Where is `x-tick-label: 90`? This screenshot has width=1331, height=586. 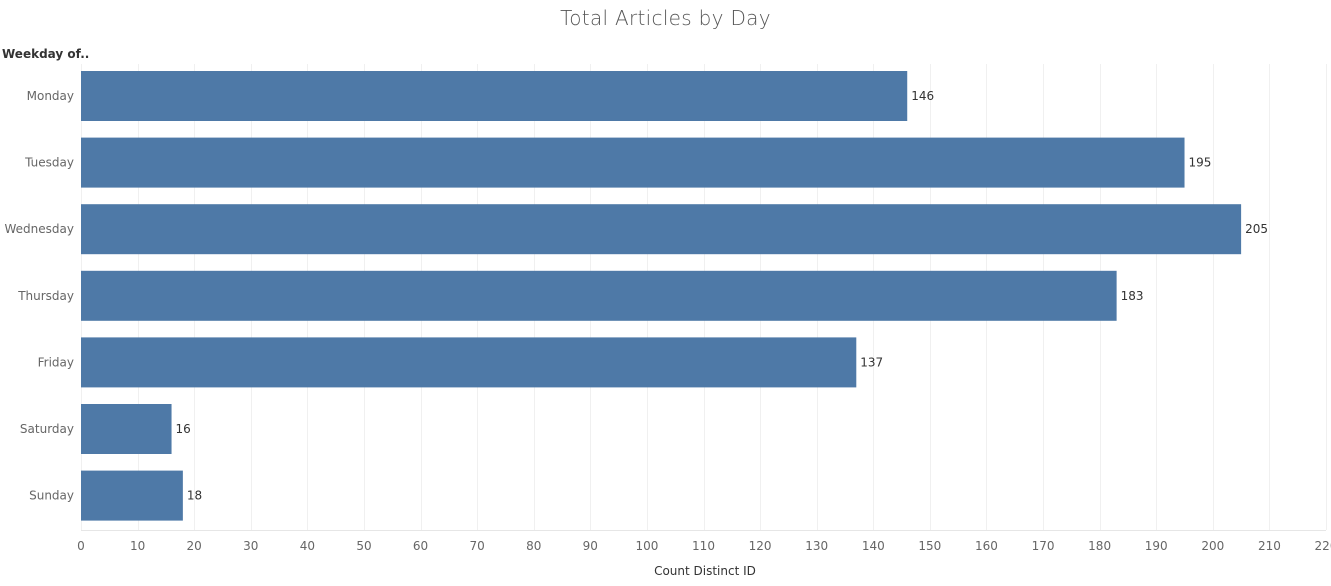
x-tick-label: 90 is located at coordinates (590, 546).